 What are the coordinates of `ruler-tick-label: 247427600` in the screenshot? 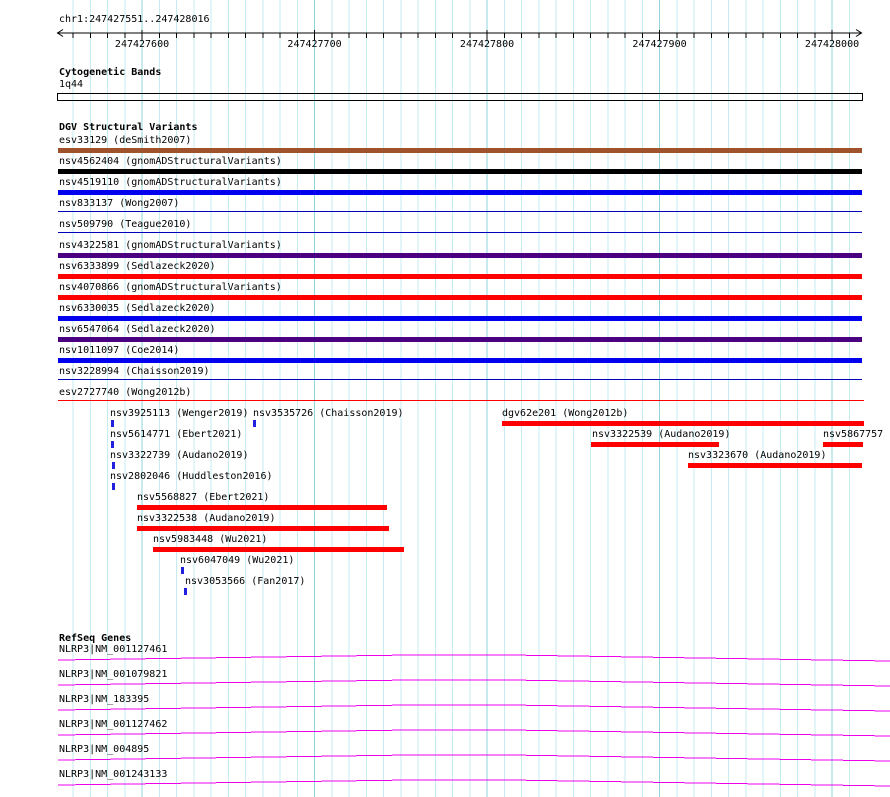 It's located at (142, 44).